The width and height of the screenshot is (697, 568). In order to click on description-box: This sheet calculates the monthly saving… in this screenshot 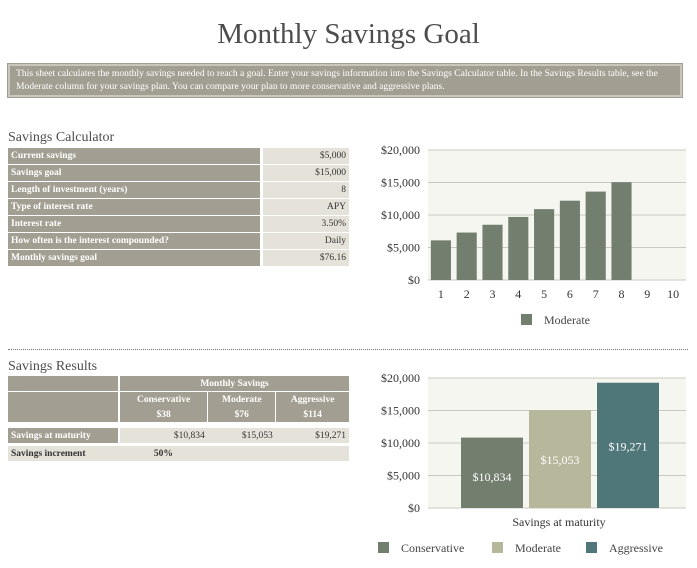, I will do `click(345, 80)`.